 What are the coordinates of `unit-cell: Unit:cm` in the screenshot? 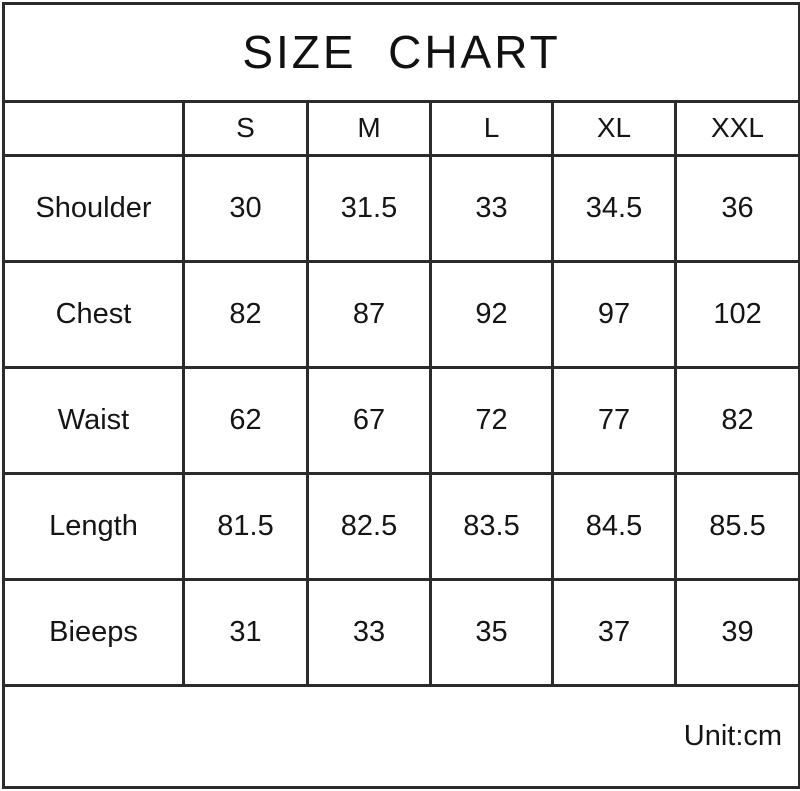 It's located at (400, 736).